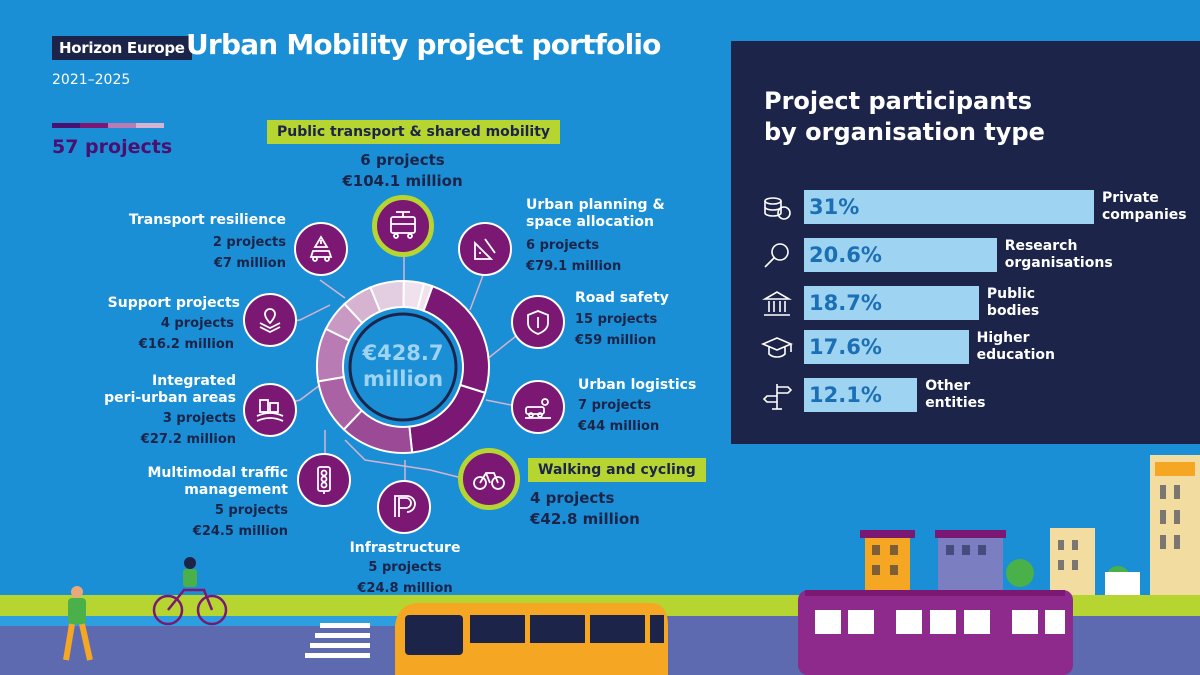 Image resolution: width=1200 pixels, height=675 pixels. Describe the element at coordinates (404, 507) in the screenshot. I see `parking-icon` at that location.